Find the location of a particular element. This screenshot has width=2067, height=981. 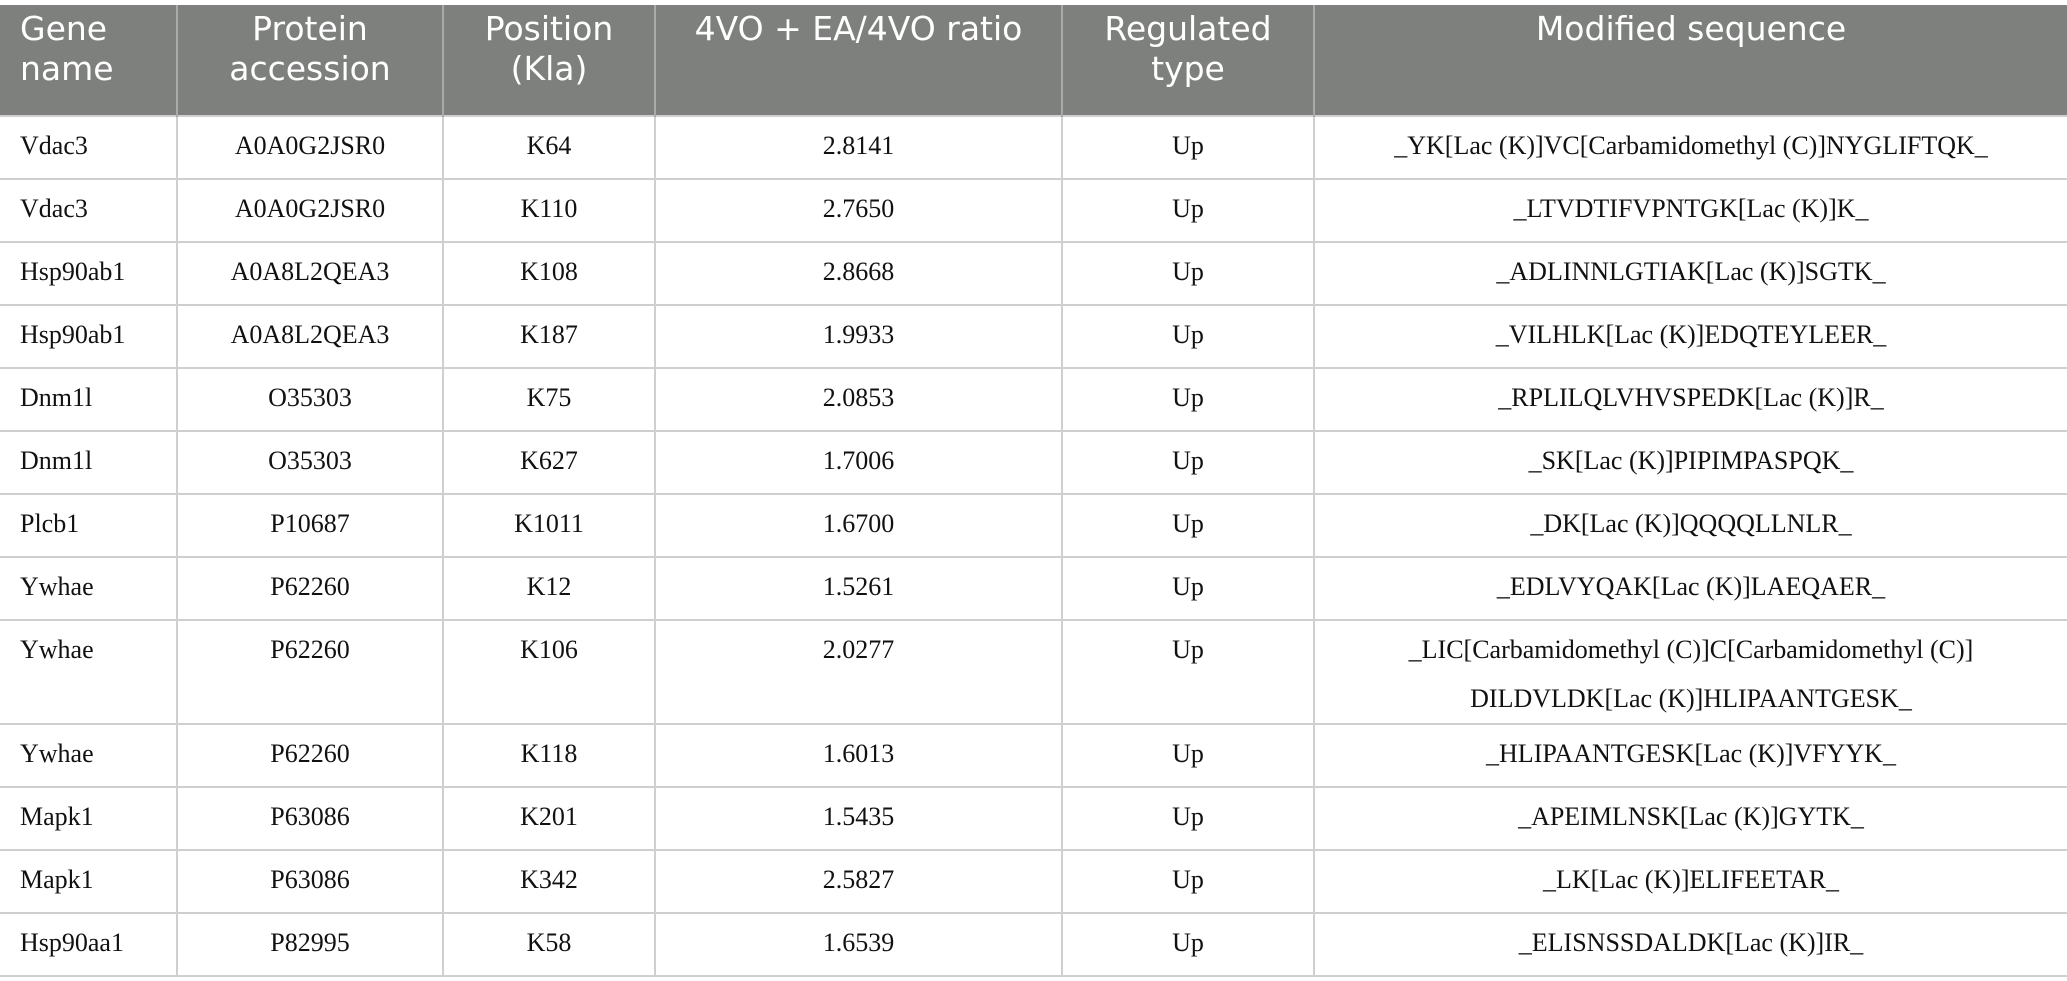

table-cell: K110 is located at coordinates (549, 210).